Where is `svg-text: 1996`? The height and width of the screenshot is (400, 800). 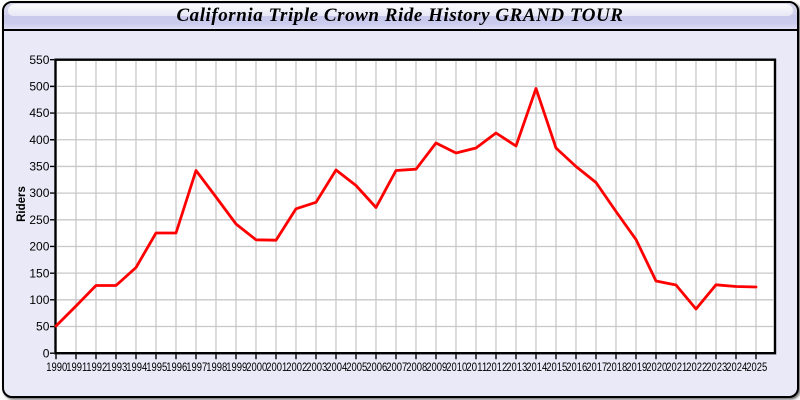 svg-text: 1996 is located at coordinates (176, 367).